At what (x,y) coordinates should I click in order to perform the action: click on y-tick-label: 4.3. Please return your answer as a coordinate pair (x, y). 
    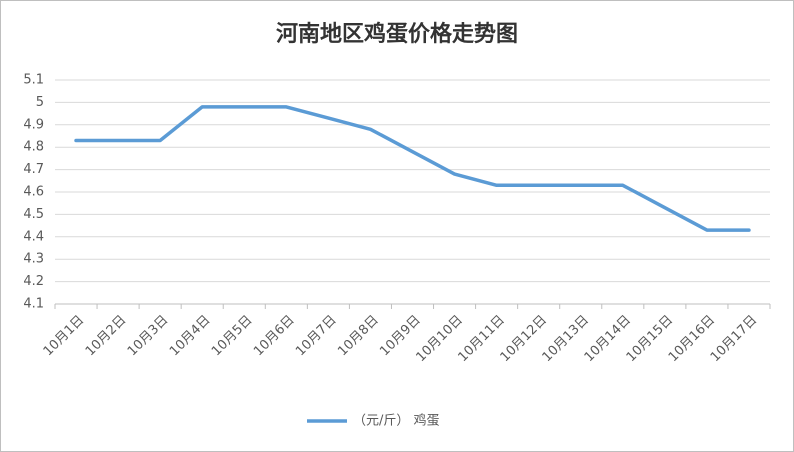
    Looking at the image, I should click on (33, 259).